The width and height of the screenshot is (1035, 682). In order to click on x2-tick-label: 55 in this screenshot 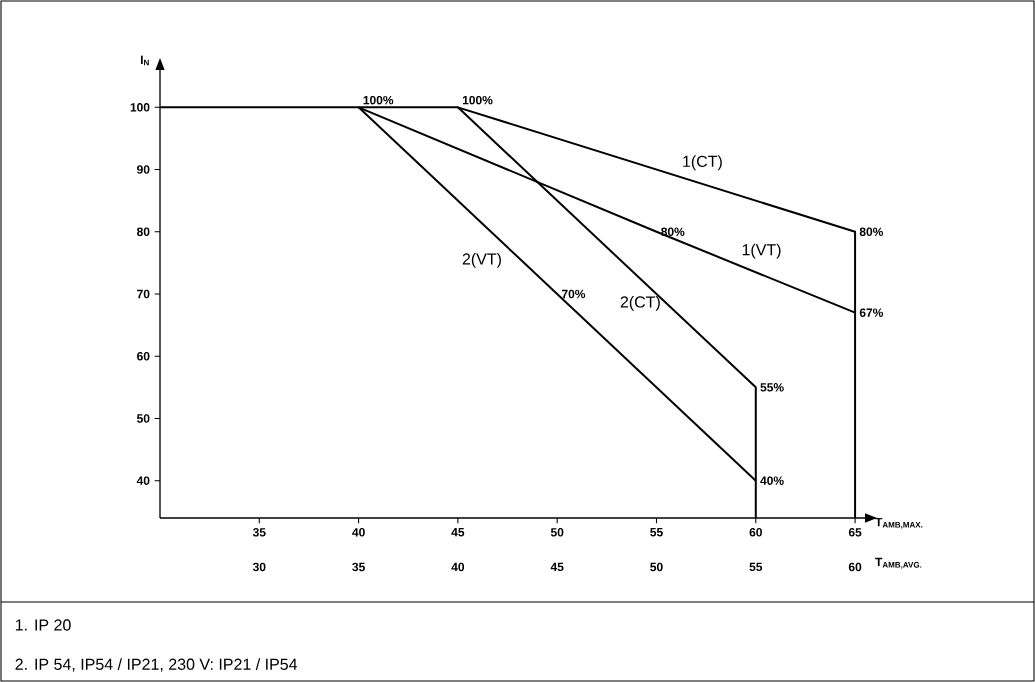, I will do `click(756, 567)`.